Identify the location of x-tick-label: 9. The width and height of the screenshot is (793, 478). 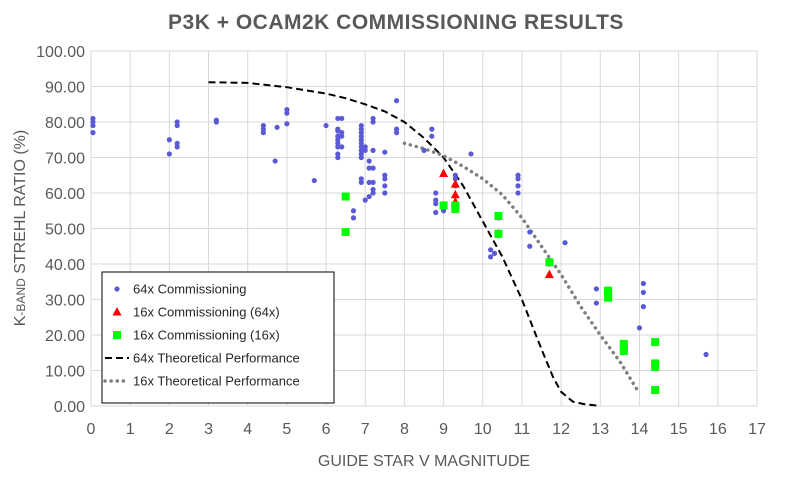
(443, 429).